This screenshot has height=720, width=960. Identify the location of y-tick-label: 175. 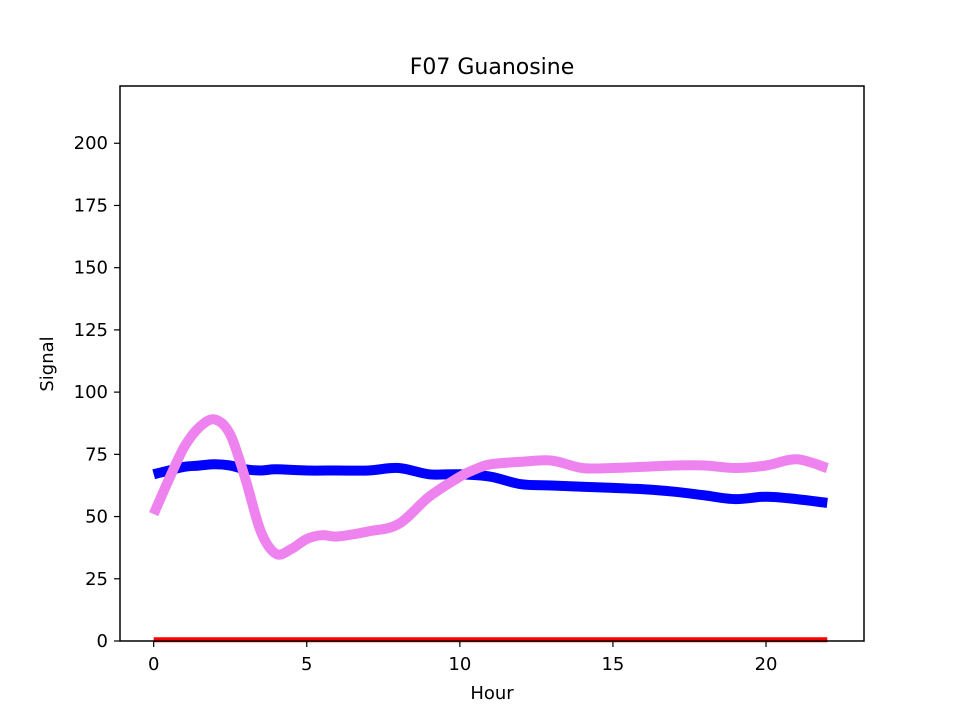
(91, 205).